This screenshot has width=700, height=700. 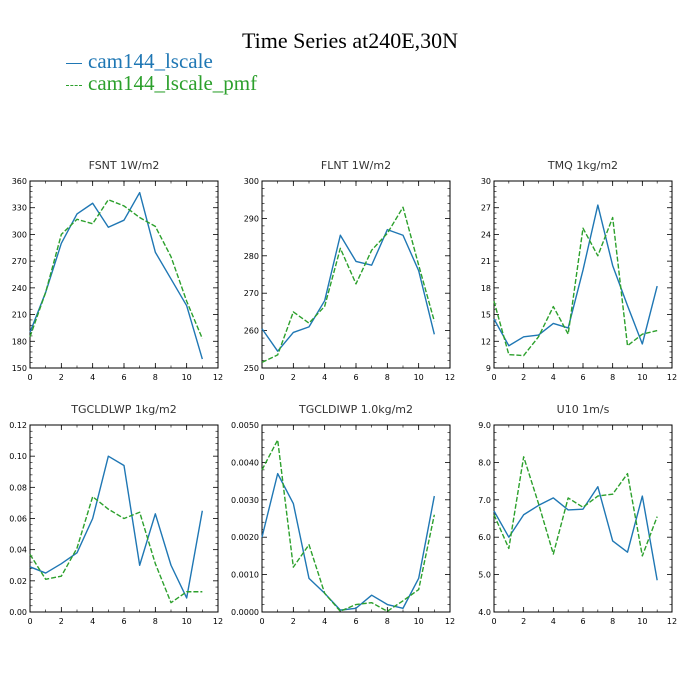 What do you see at coordinates (355, 409) in the screenshot?
I see `panel-title: TGCLDIWP 1.0kg/m2` at bounding box center [355, 409].